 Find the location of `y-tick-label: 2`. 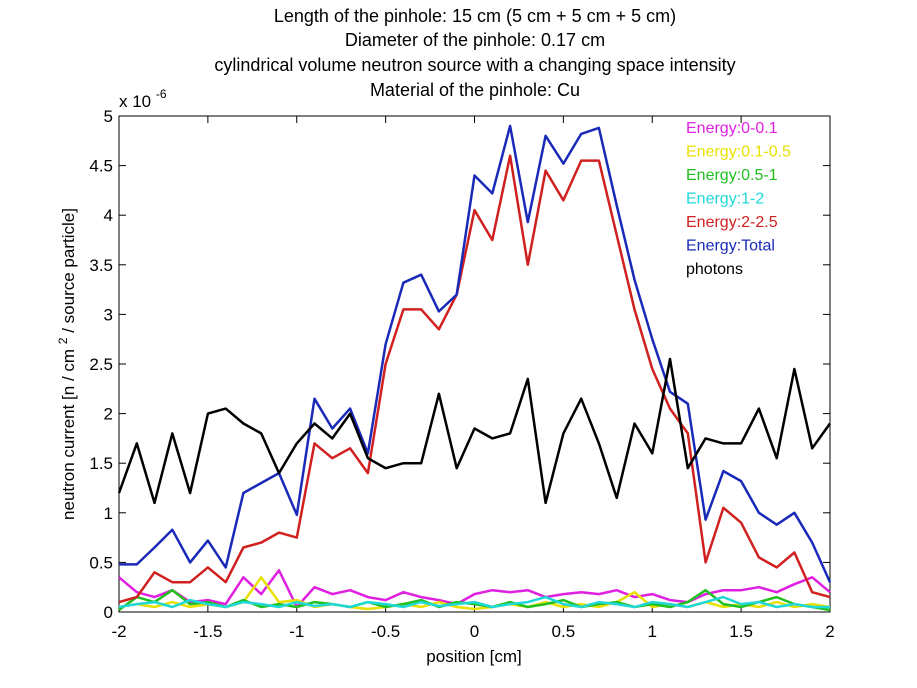

y-tick-label: 2 is located at coordinates (108, 414).